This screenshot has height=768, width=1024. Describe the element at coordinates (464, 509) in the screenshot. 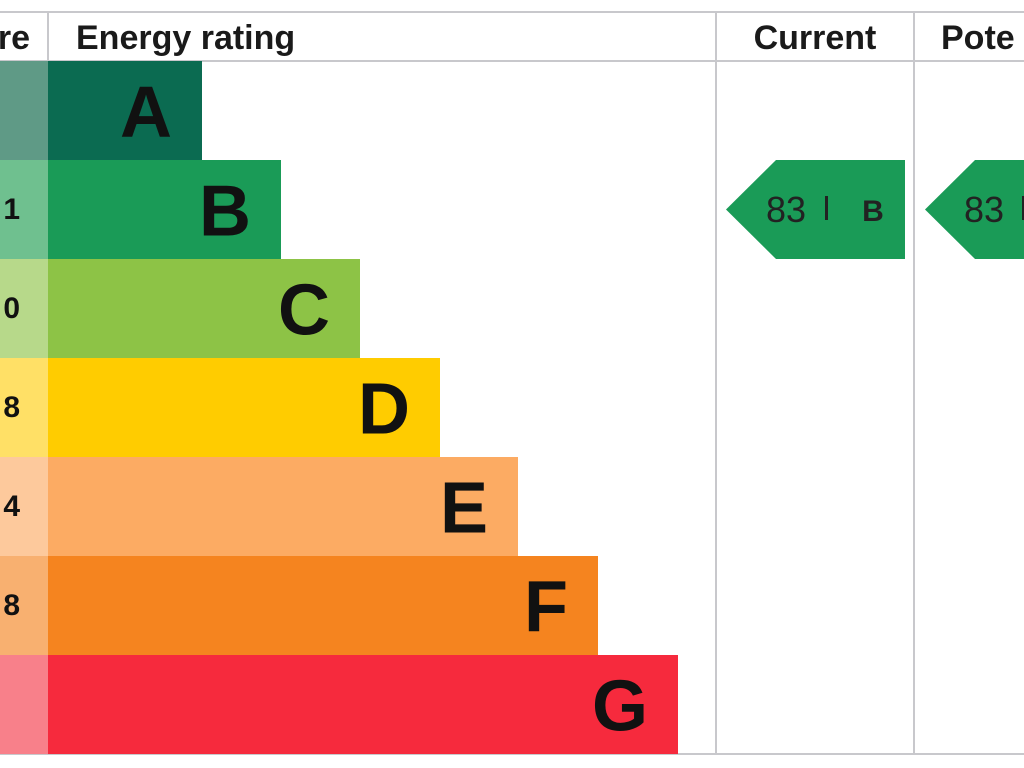

I see `band-letter: E` at that location.